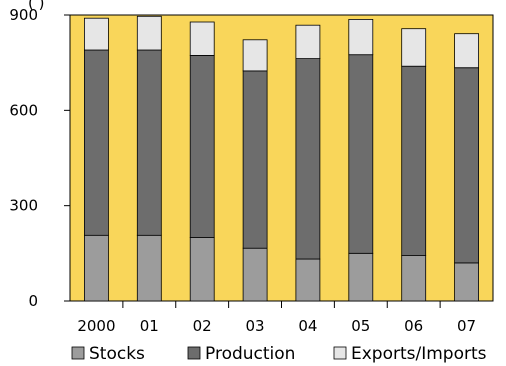 Image resolution: width=506 pixels, height=366 pixels. Describe the element at coordinates (255, 326) in the screenshot. I see `x-tick-label-03: 03` at that location.